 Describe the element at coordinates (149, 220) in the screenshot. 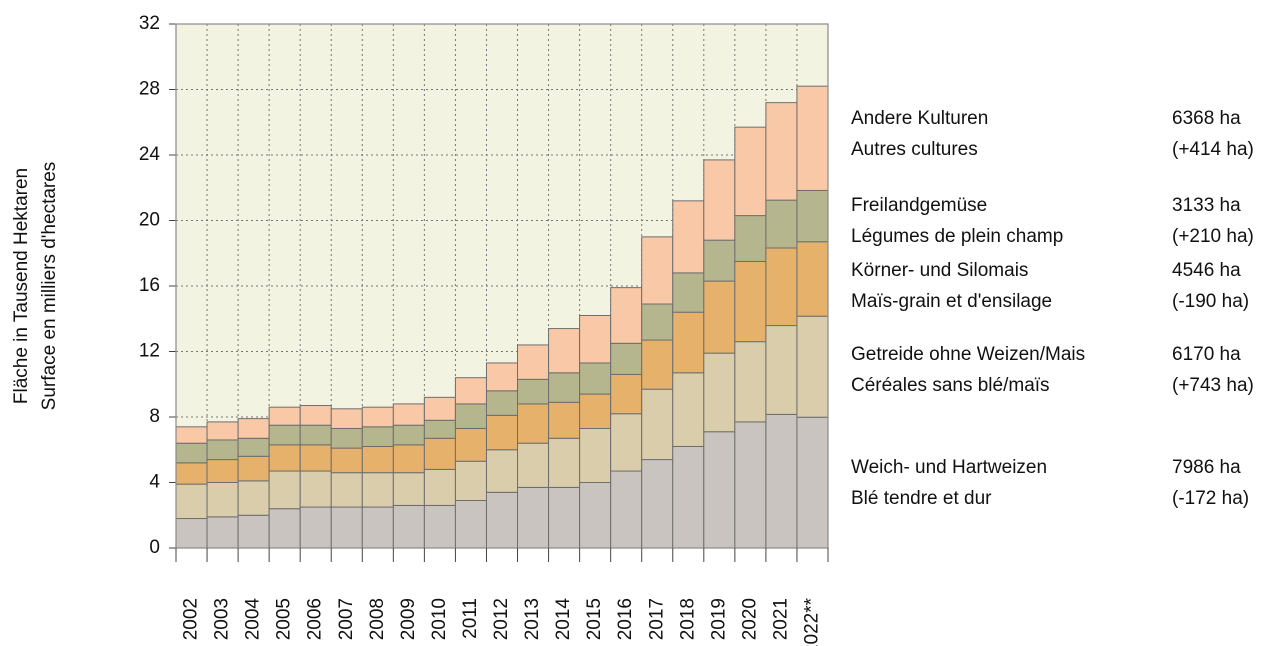

I see `y-tick-label: 20` at that location.